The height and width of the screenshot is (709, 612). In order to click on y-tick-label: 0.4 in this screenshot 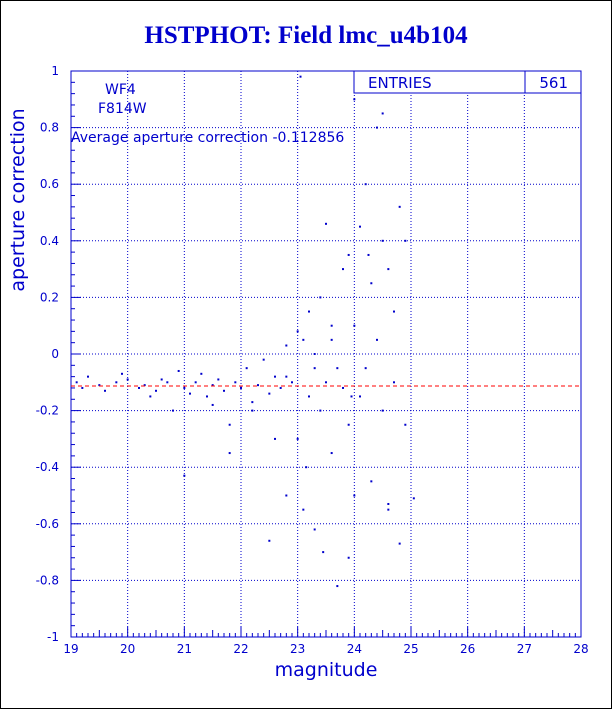, I will do `click(49, 241)`.